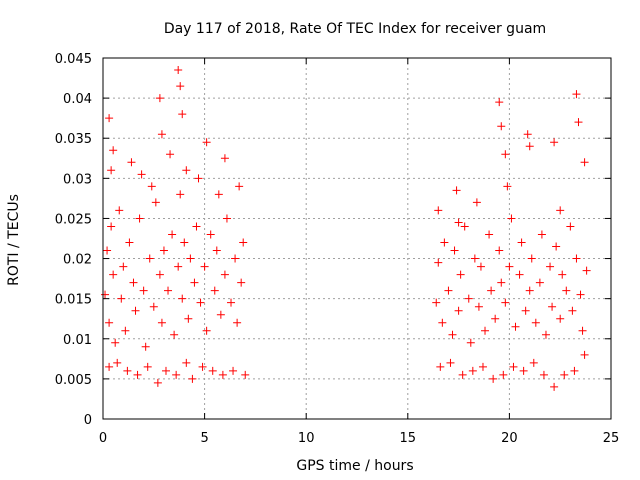 The height and width of the screenshot is (480, 640). What do you see at coordinates (77, 340) in the screenshot?
I see `y-tick-label: 0.01` at bounding box center [77, 340].